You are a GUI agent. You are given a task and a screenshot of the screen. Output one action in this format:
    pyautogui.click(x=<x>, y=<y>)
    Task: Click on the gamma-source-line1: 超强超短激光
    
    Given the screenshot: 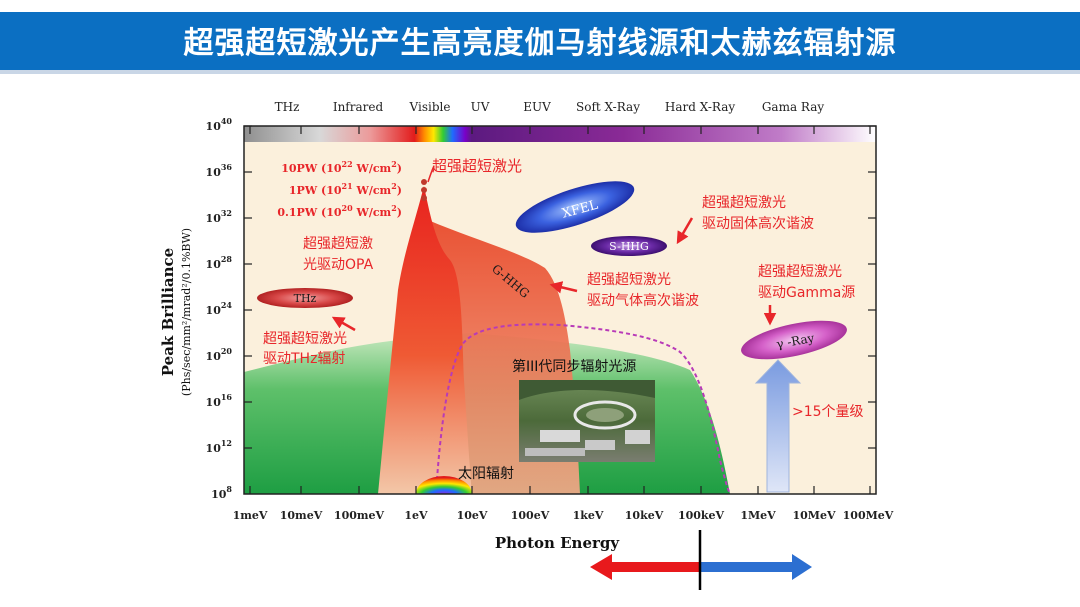 What is the action you would take?
    pyautogui.click(x=800, y=271)
    